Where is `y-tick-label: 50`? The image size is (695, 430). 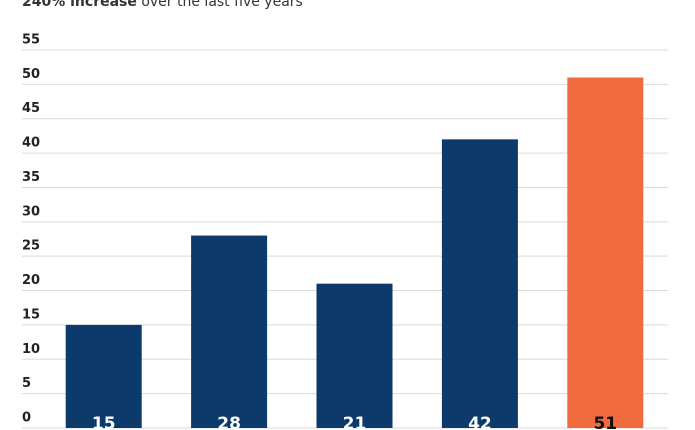 y-tick-label: 50 is located at coordinates (31, 74).